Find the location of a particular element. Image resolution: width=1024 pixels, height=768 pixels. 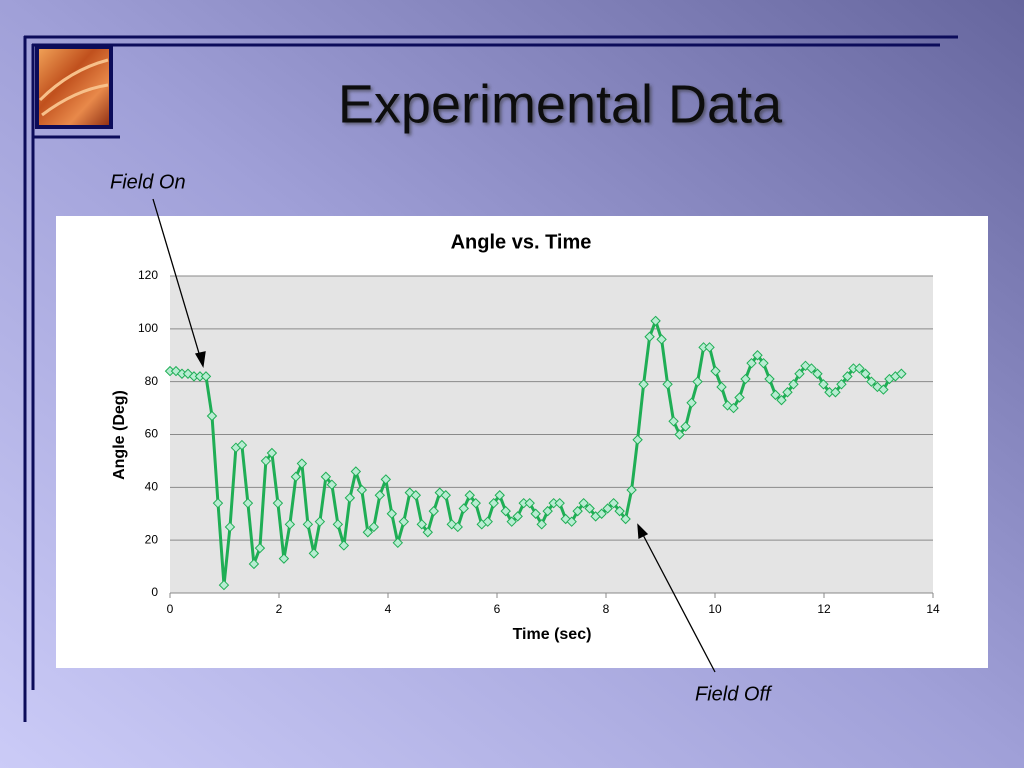

y-tick-label: 60 is located at coordinates (152, 434).